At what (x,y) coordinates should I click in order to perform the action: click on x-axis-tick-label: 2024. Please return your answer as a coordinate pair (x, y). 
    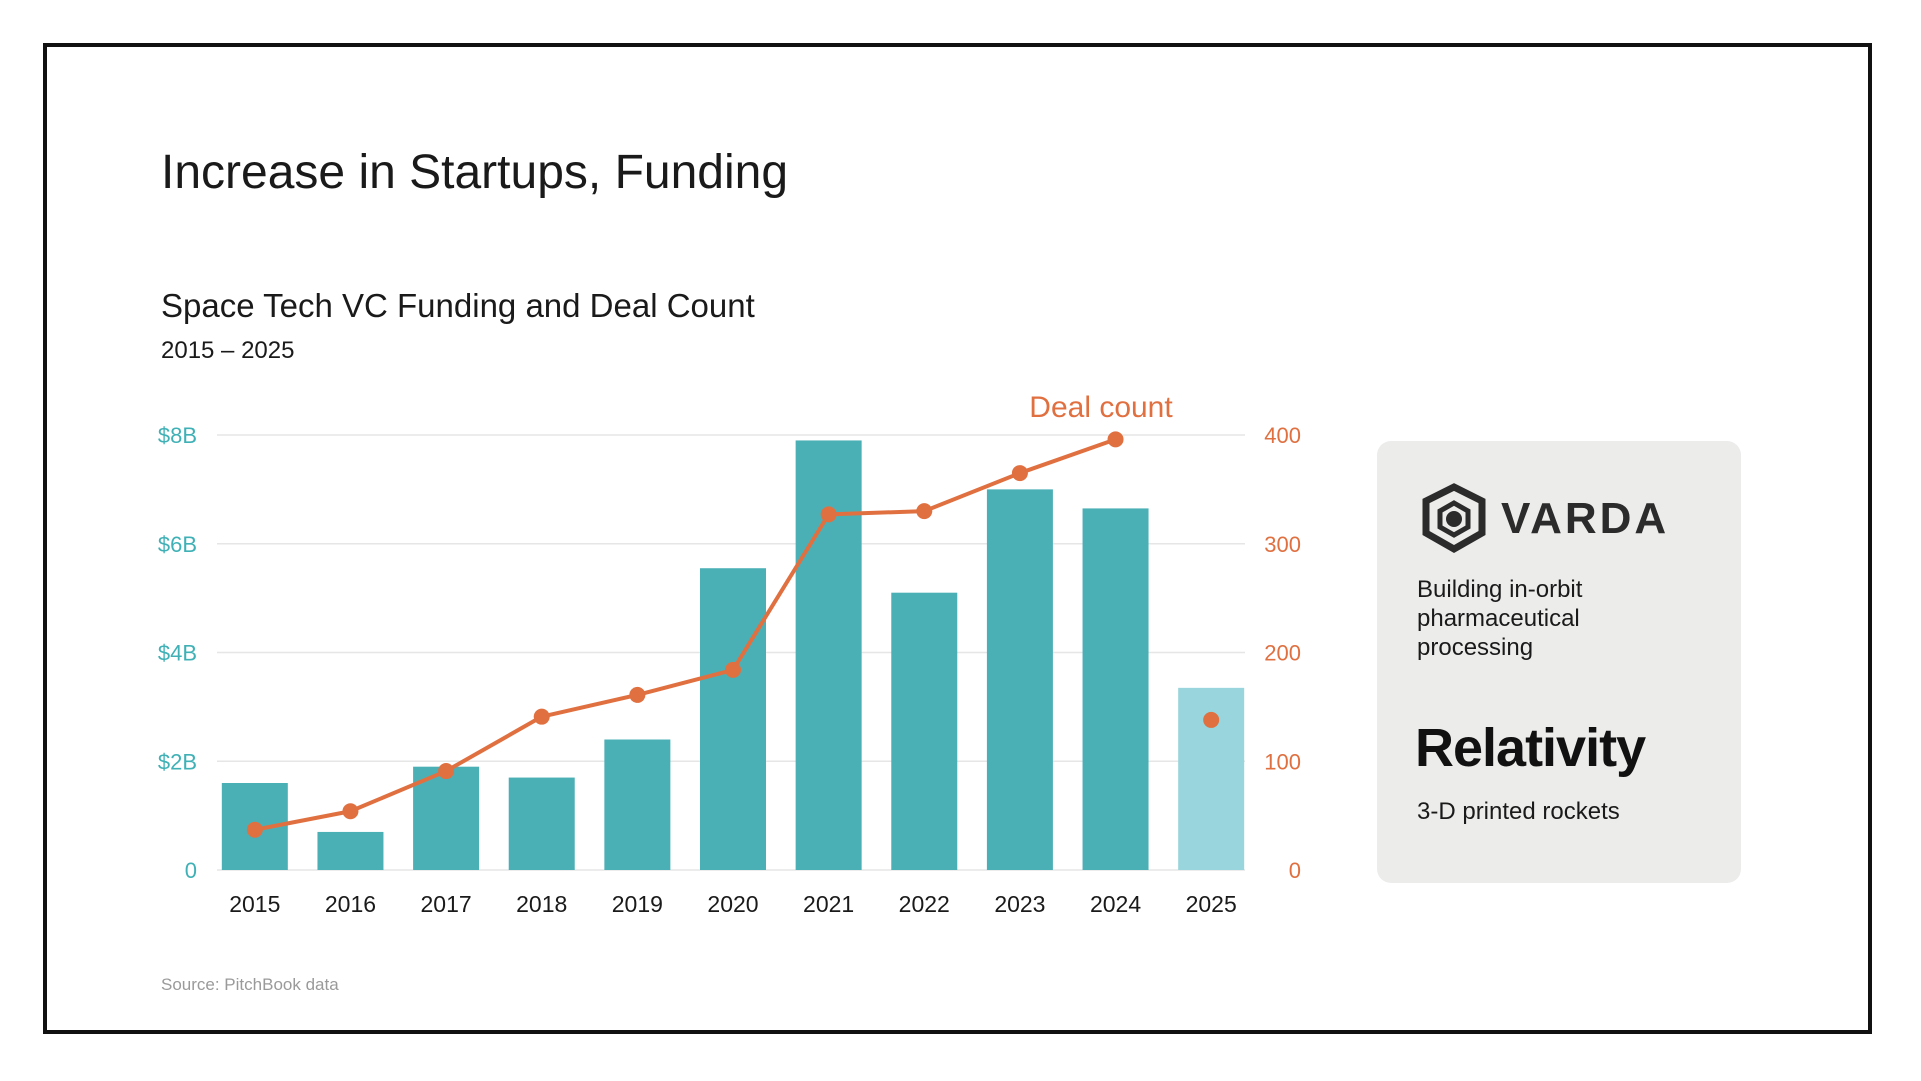
    Looking at the image, I should click on (1115, 904).